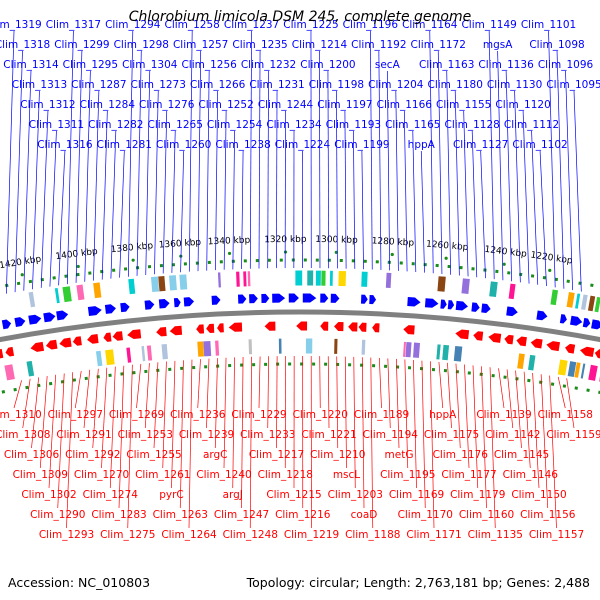 This screenshot has height=600, width=600. What do you see at coordinates (39, 85) in the screenshot?
I see `gene-label: Clim_1313` at bounding box center [39, 85].